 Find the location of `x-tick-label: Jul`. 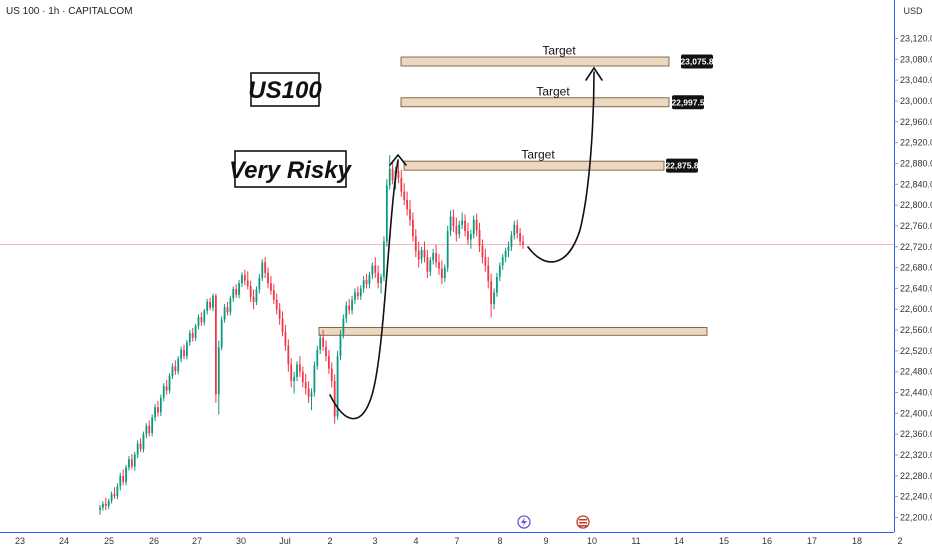

x-tick-label: Jul is located at coordinates (285, 541).